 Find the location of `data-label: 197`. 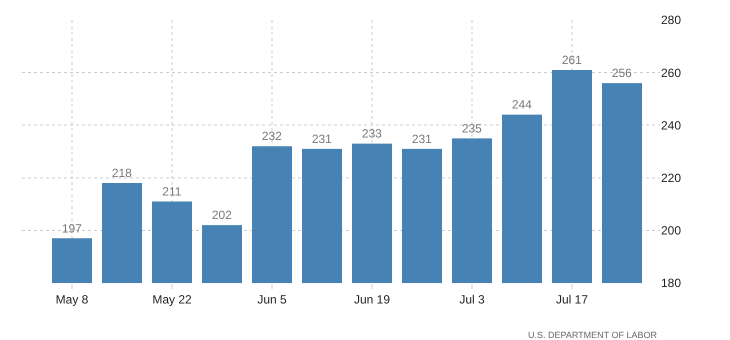

data-label: 197 is located at coordinates (72, 228).